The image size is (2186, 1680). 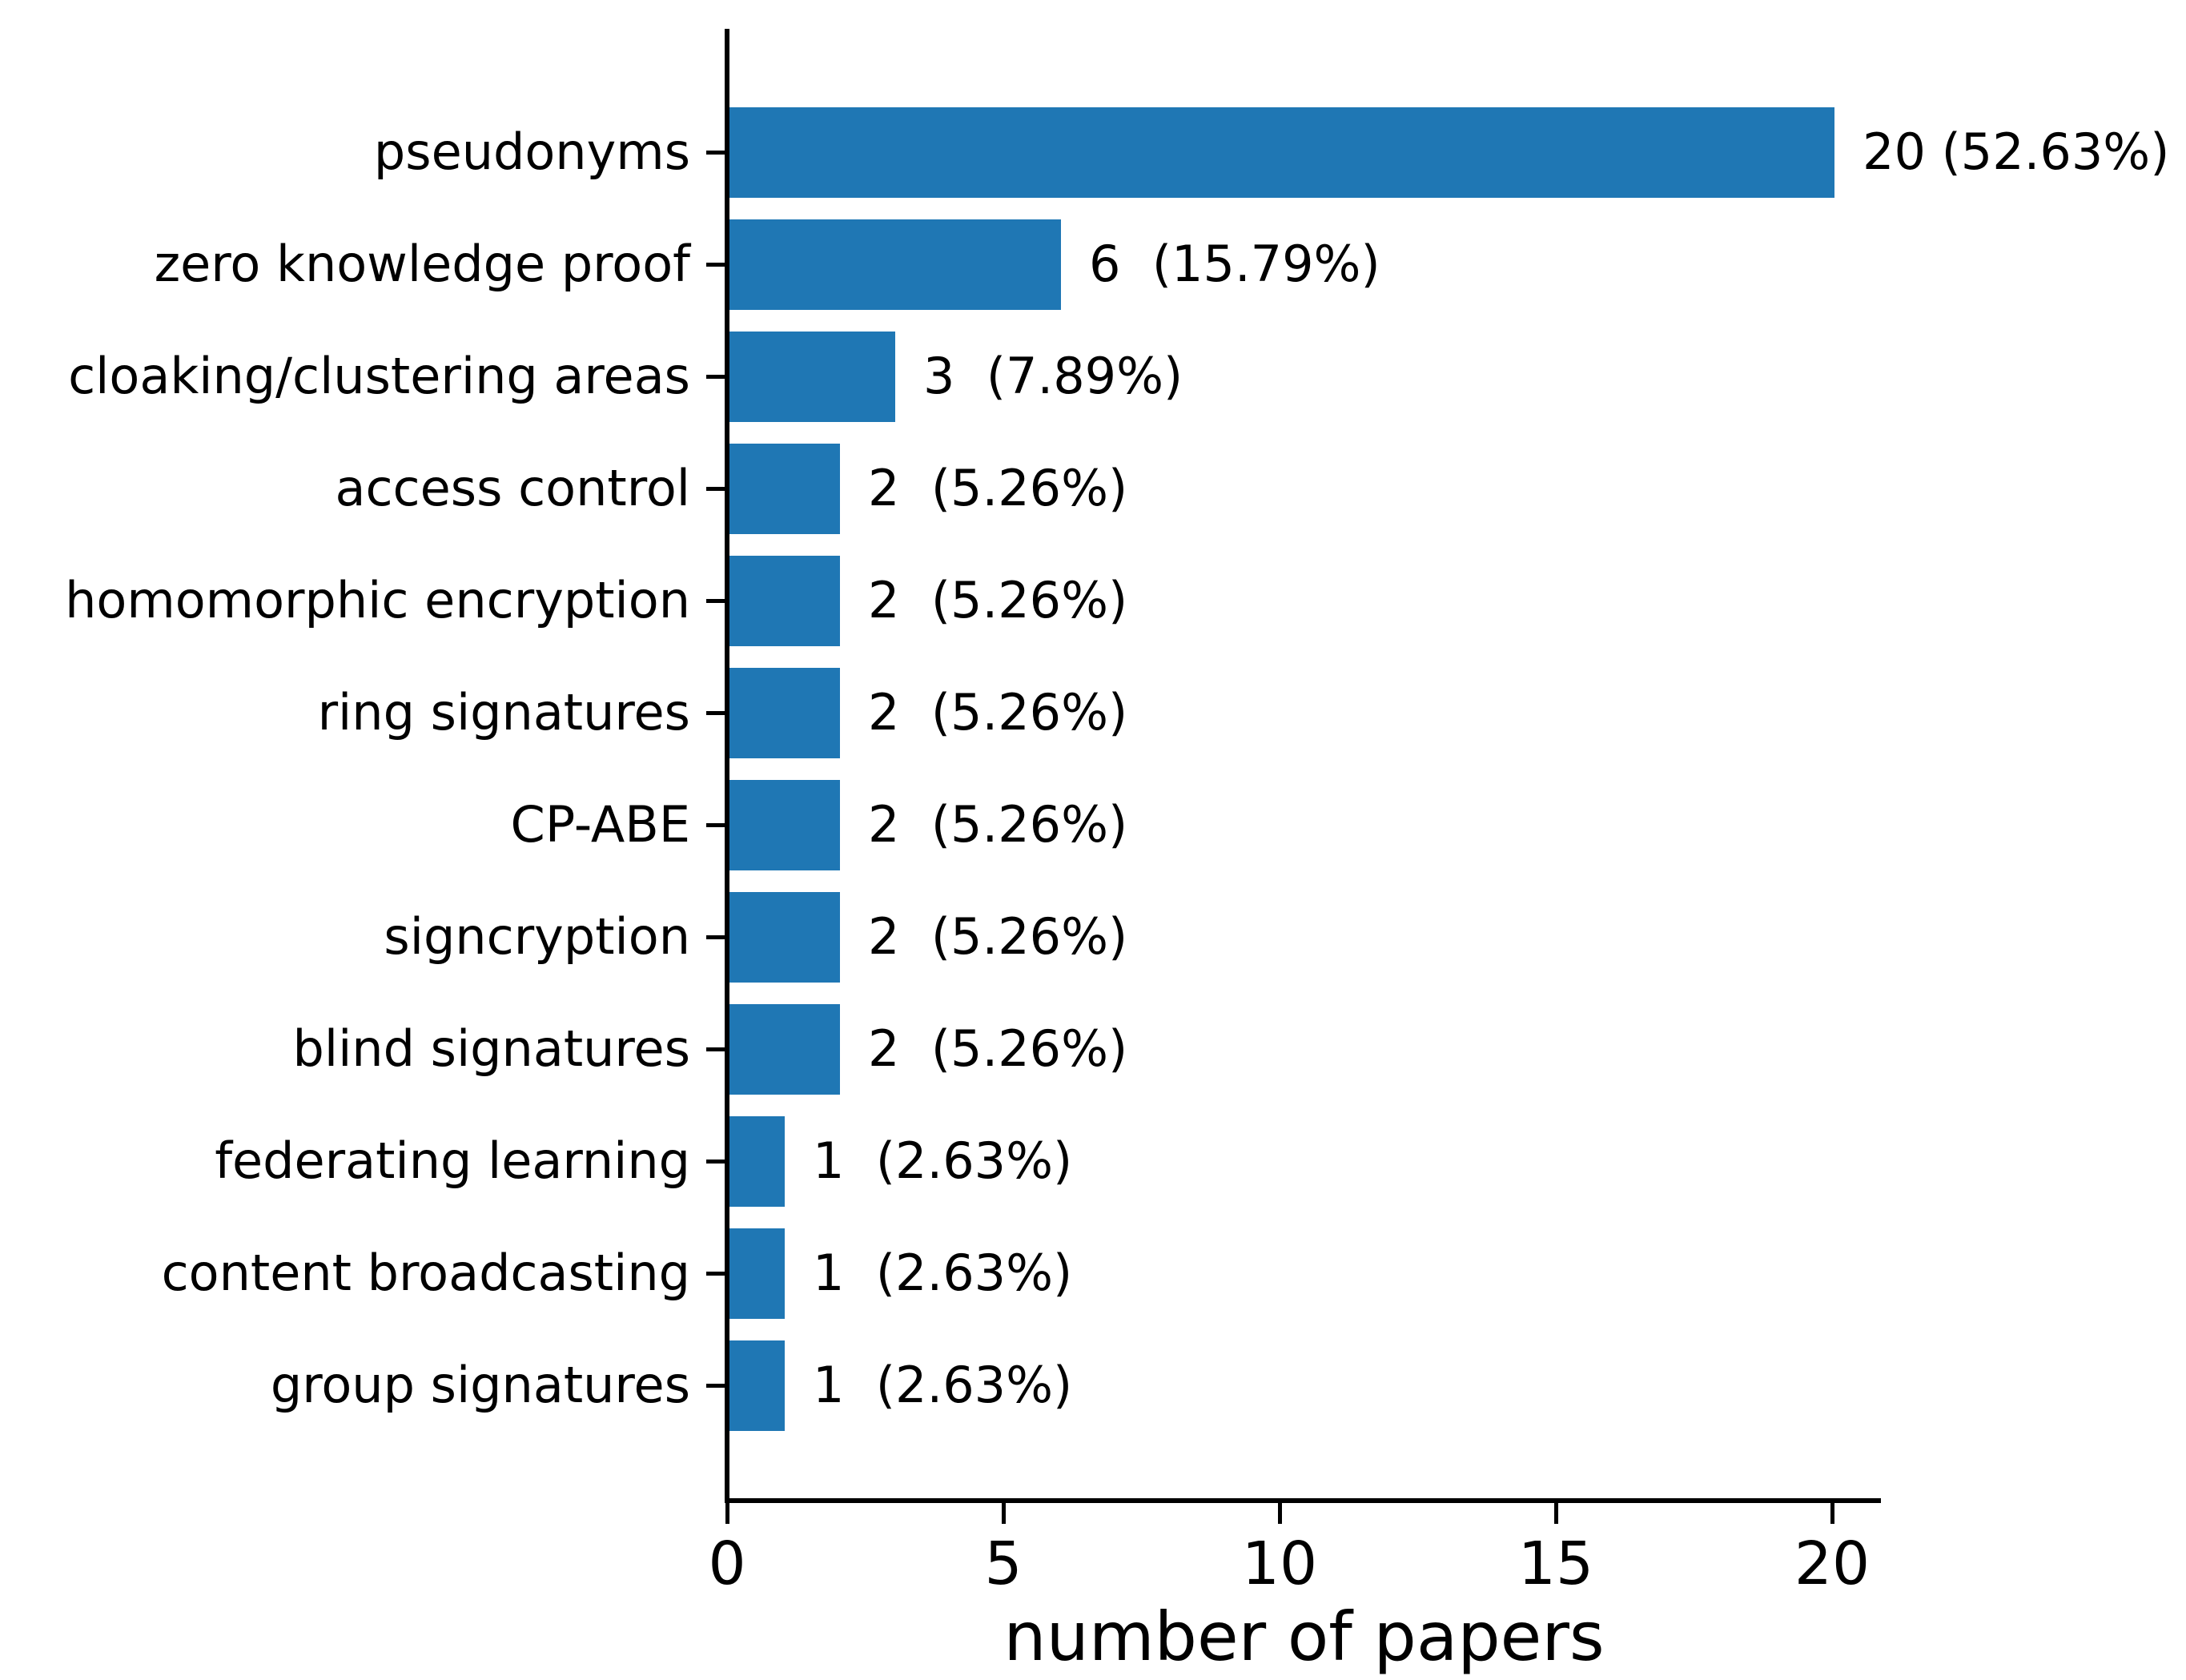 I want to click on x-tick-label: 0, so click(x=727, y=1563).